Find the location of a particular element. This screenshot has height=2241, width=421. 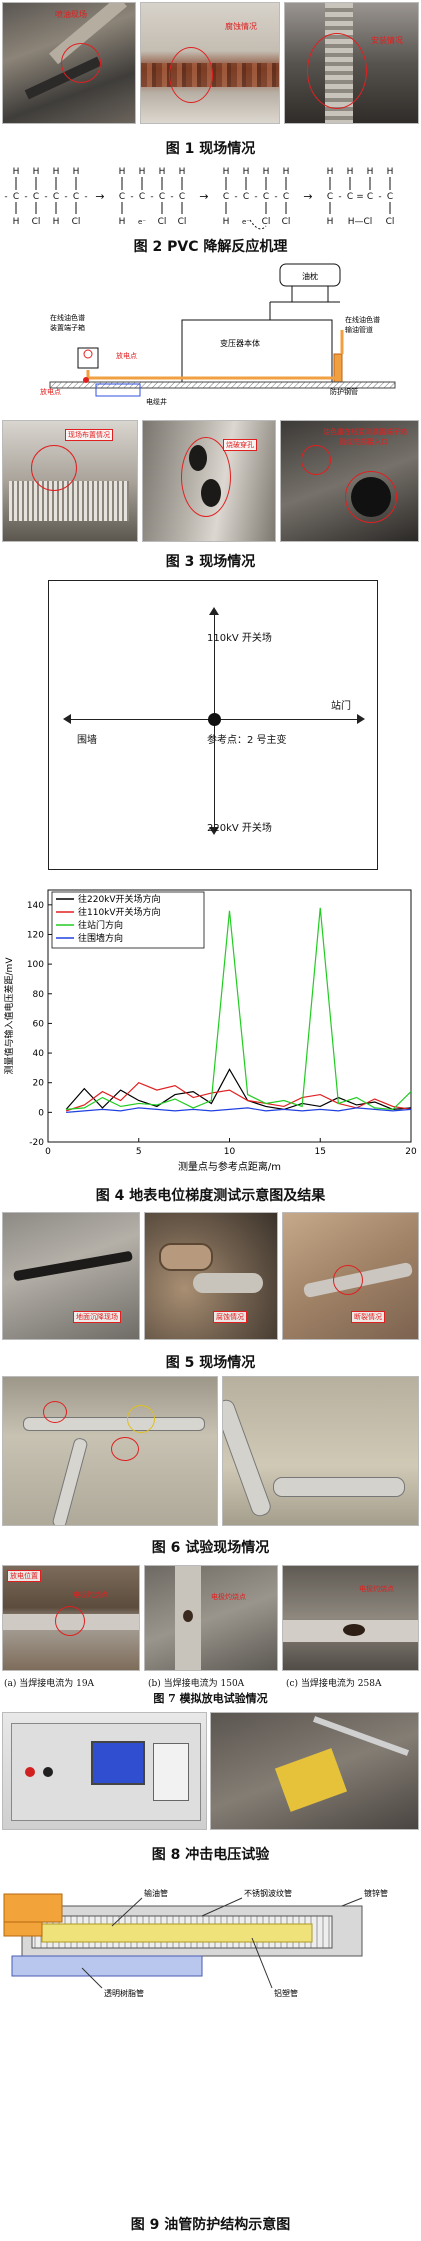

fig6-caption: 图 6 试验现场情况 is located at coordinates (210, 1548).